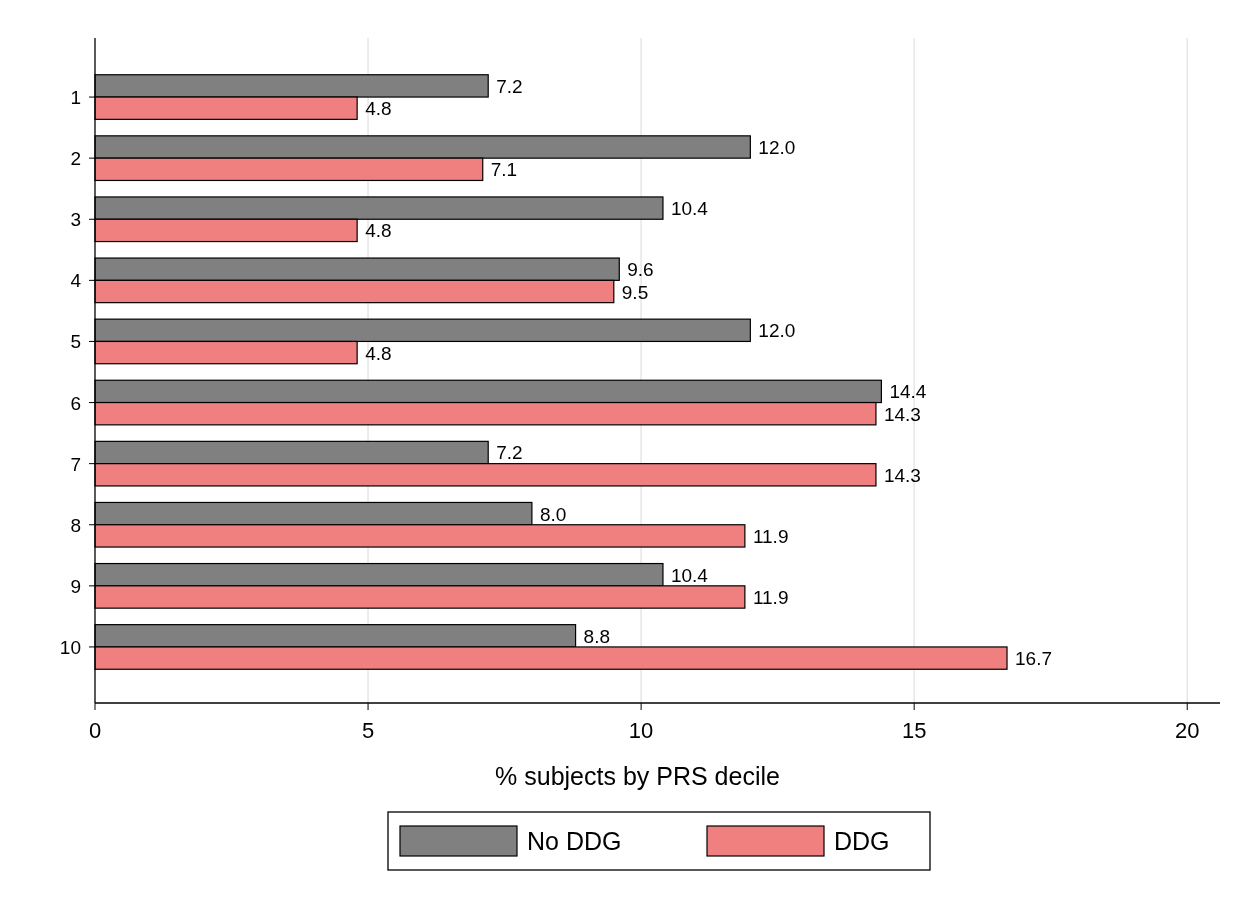 The image size is (1250, 909). I want to click on y-tick-label: 5, so click(75, 342).